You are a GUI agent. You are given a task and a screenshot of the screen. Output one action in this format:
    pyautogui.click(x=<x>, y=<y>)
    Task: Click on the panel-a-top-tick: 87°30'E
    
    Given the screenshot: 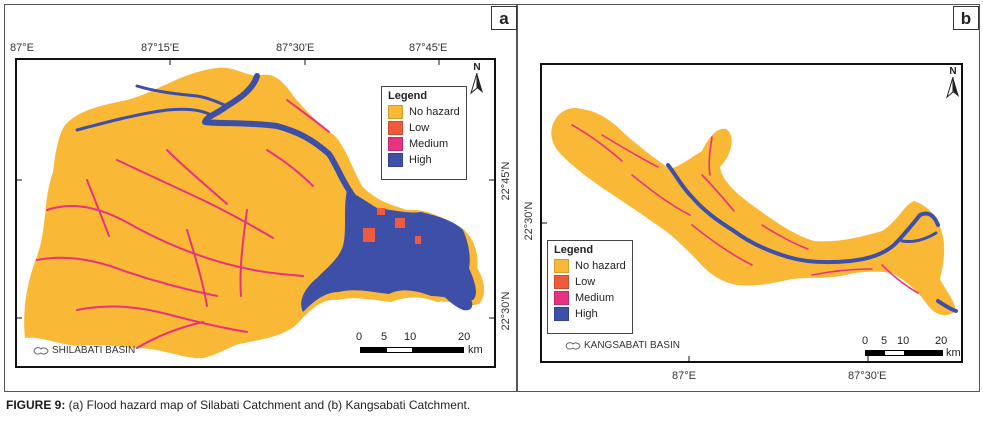 What is the action you would take?
    pyautogui.click(x=295, y=48)
    